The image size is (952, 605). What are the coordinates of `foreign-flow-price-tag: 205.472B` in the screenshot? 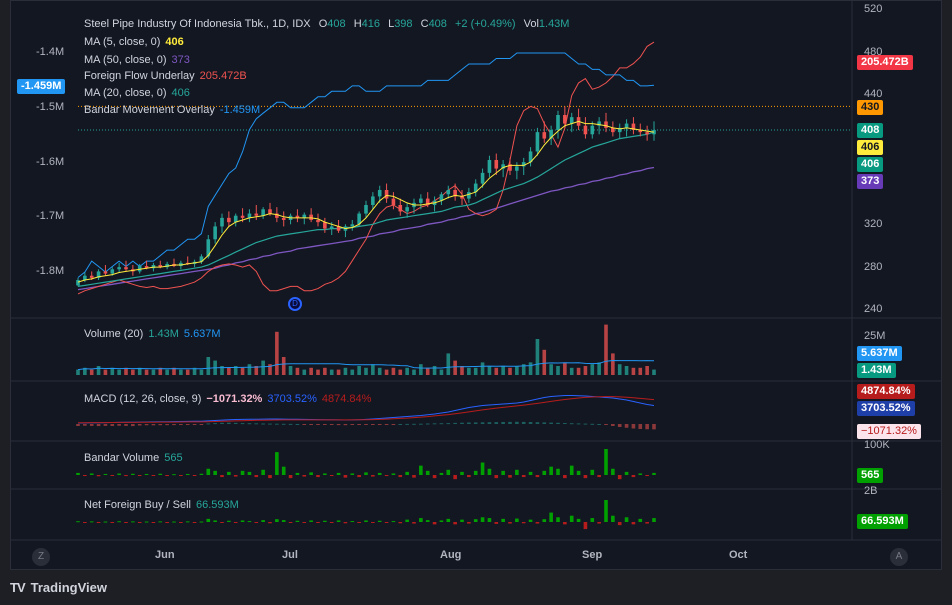 It's located at (885, 62).